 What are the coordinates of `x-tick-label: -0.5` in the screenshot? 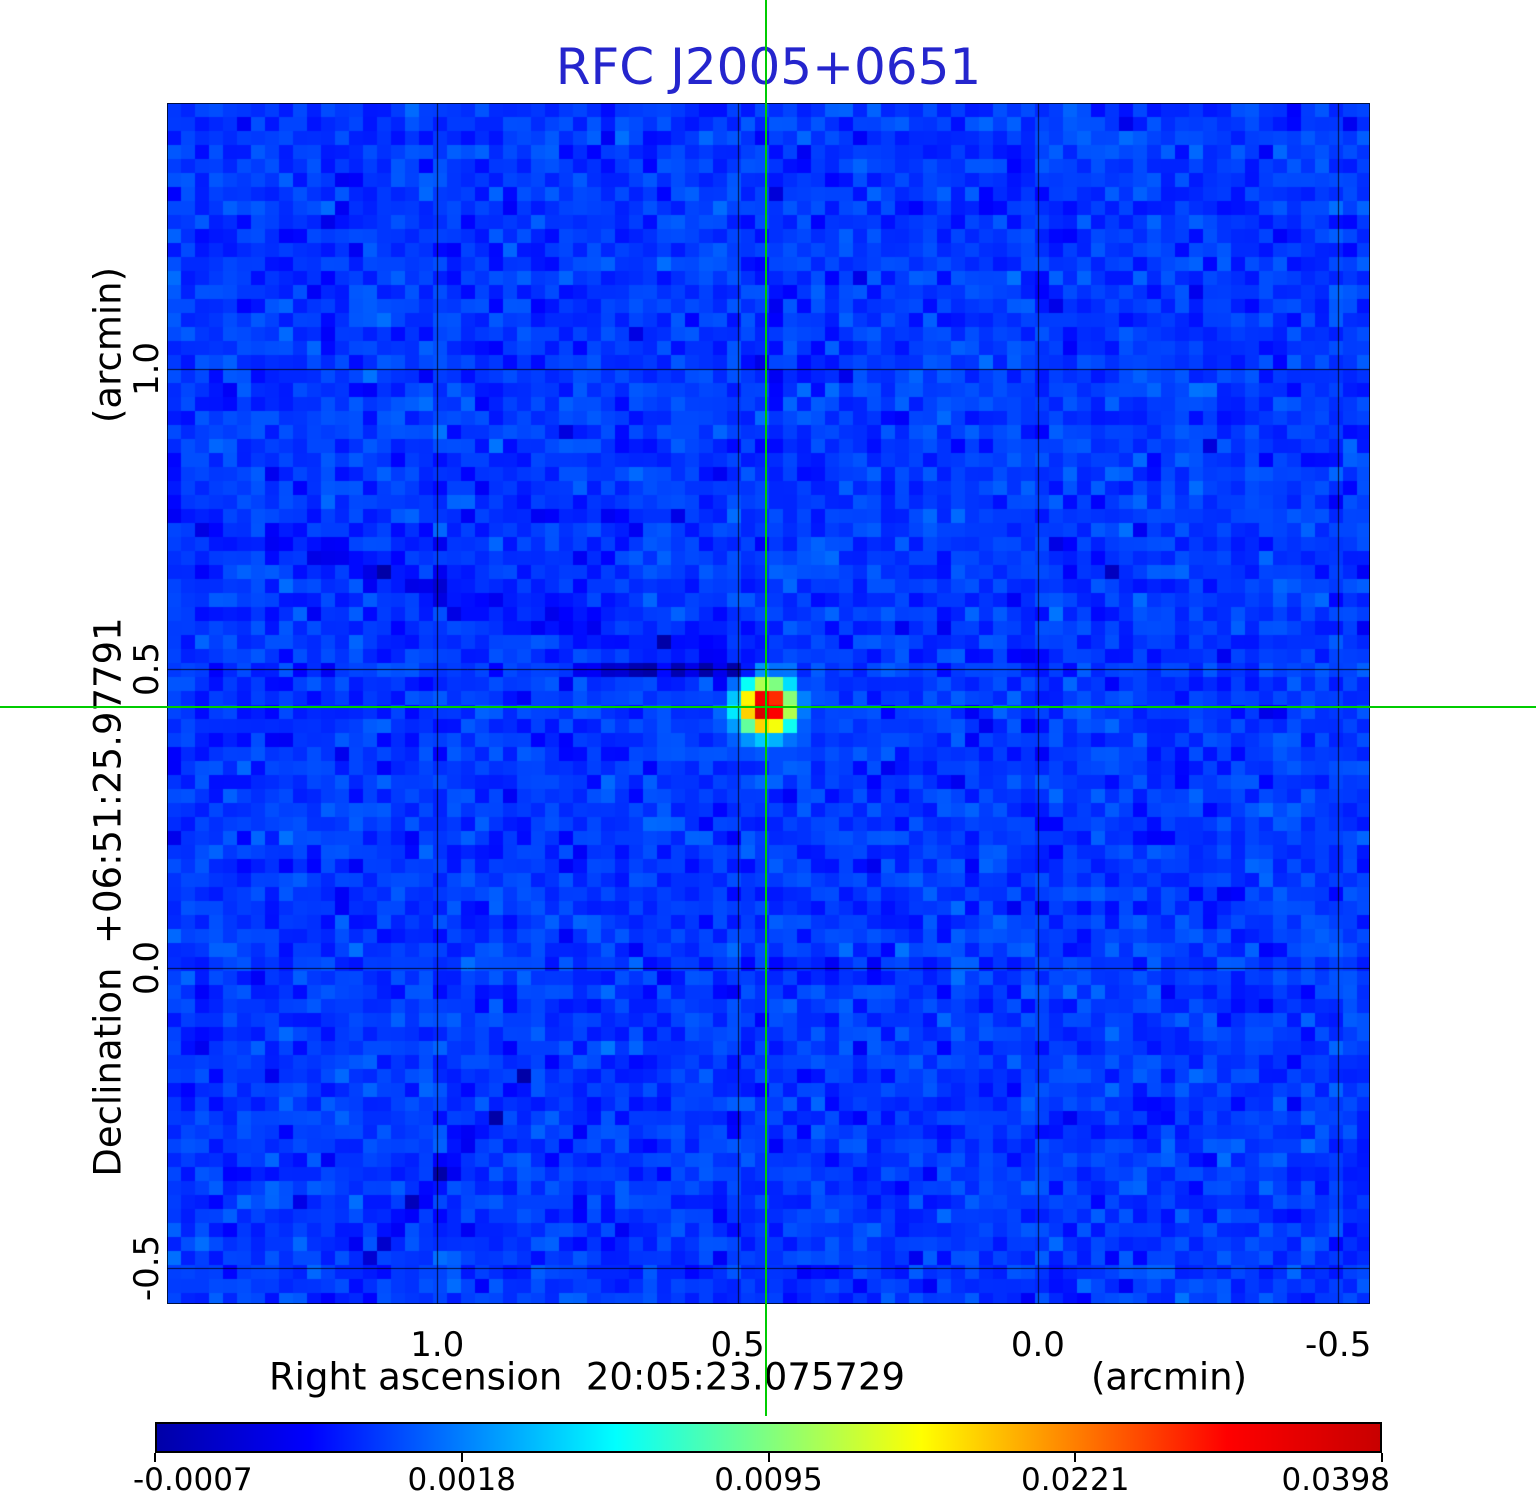 It's located at (1338, 1345).